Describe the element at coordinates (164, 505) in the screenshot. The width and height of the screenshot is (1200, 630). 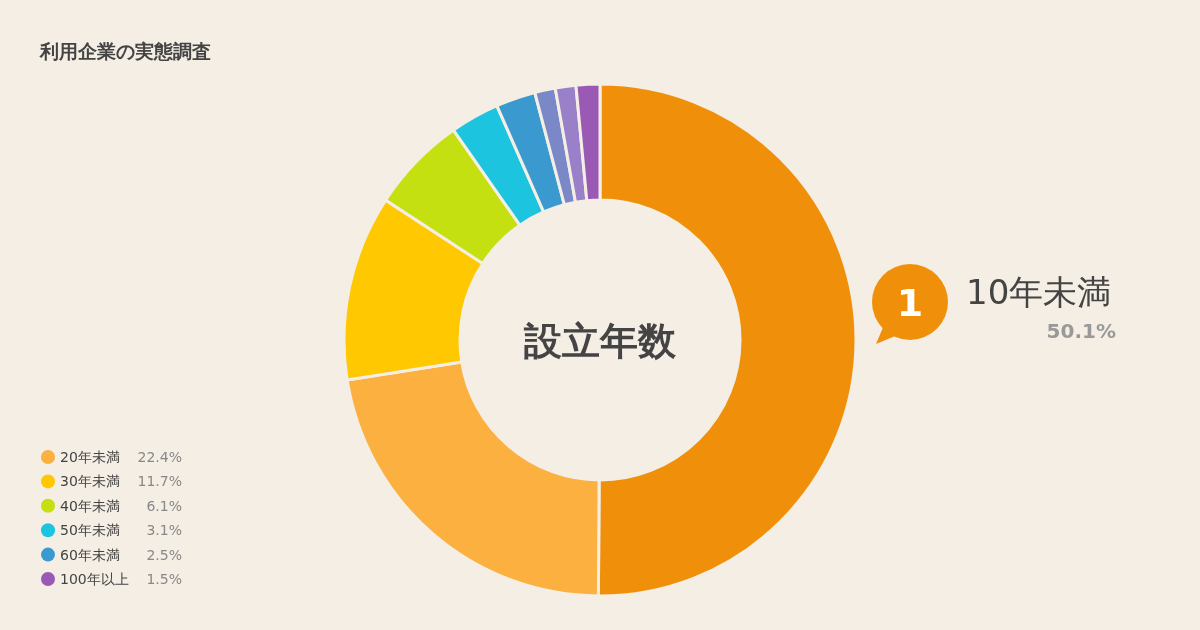
I see `data-label: 6.1%` at that location.